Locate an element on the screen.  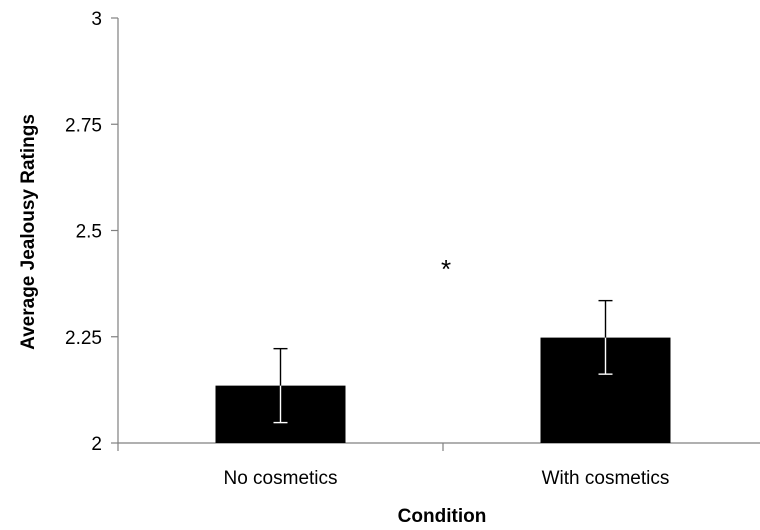
x-tick-label: With cosmetics is located at coordinates (606, 478).